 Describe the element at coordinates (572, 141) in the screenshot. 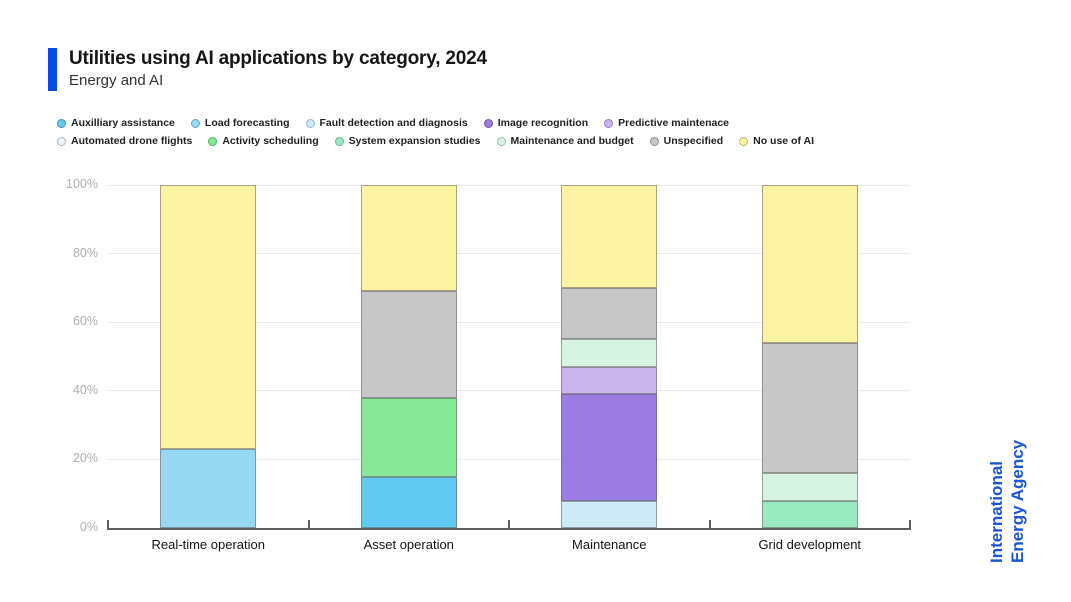

I see `legend-label: Maintenance and budget` at that location.